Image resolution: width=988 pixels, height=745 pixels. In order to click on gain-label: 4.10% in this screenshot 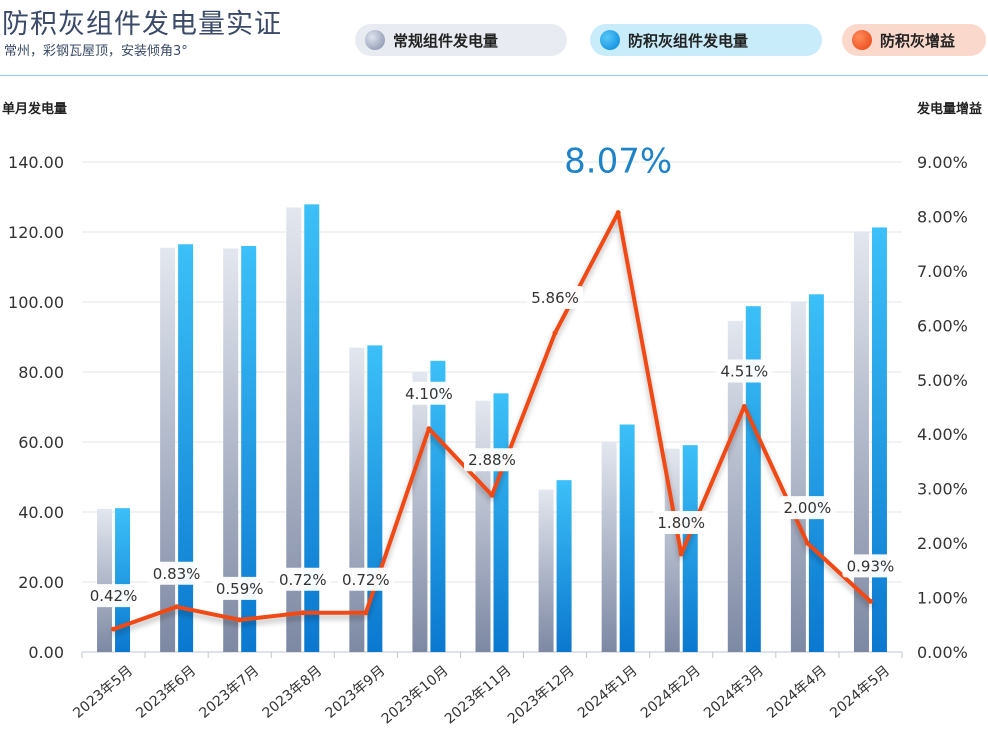, I will do `click(429, 394)`.